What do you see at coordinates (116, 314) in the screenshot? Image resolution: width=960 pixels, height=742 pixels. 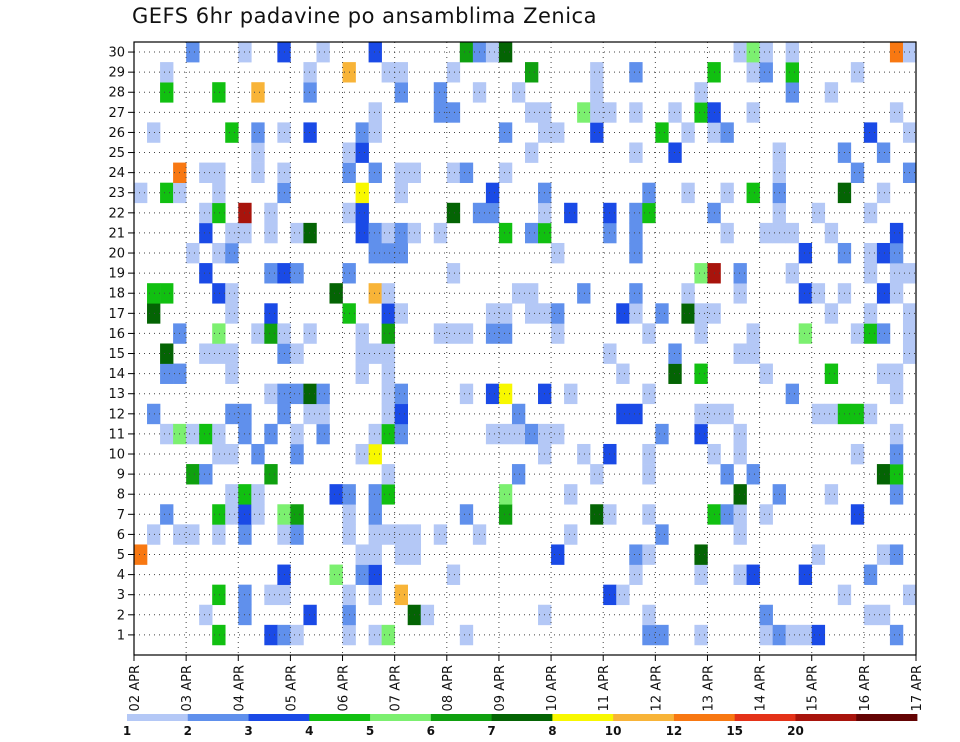 I see `y-tick-label: 17` at bounding box center [116, 314].